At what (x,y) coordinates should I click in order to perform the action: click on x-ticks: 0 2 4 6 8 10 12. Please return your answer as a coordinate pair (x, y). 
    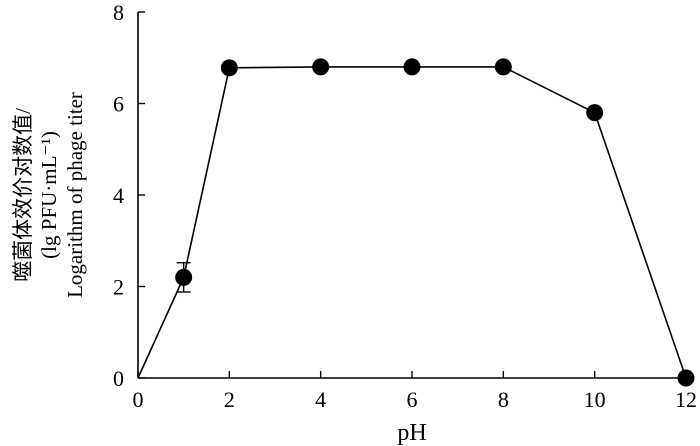
    Looking at the image, I should click on (415, 391).